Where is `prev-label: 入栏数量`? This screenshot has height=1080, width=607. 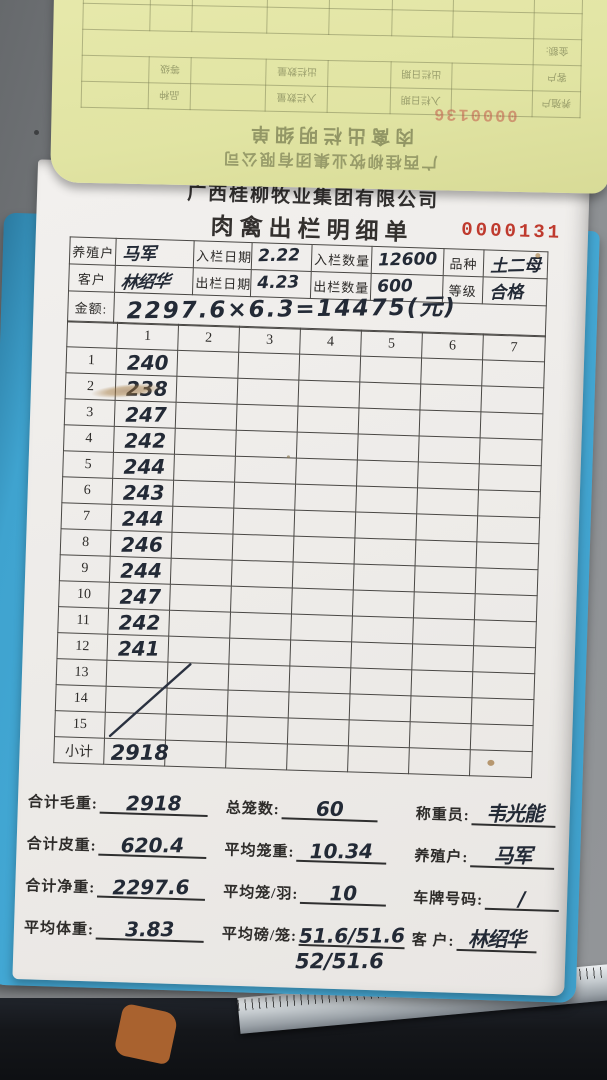
prev-label: 入栏数量 is located at coordinates (296, 99).